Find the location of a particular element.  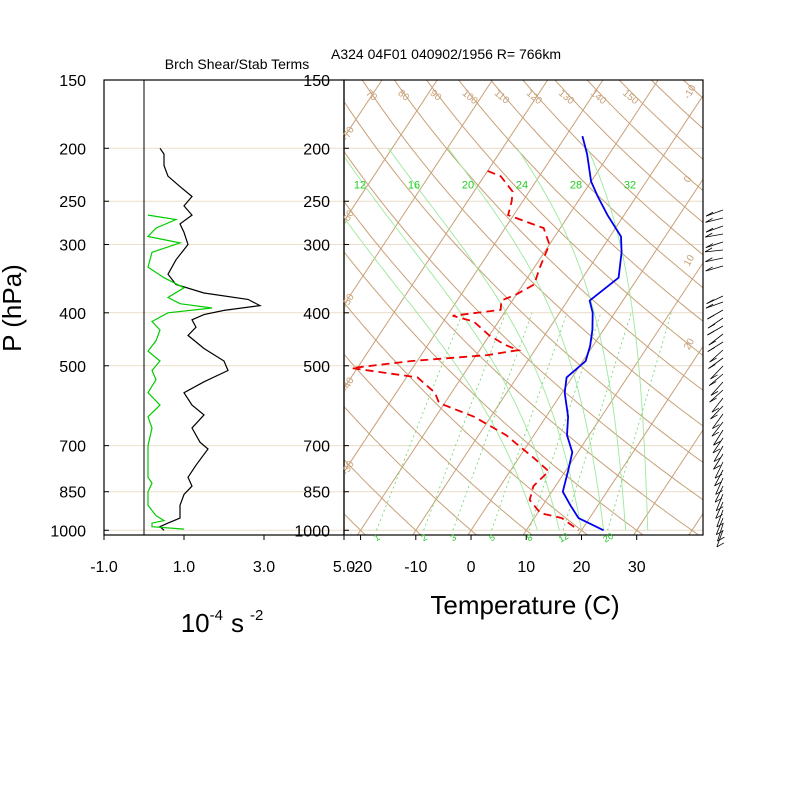

x-tick-label: 5.0 is located at coordinates (344, 567).